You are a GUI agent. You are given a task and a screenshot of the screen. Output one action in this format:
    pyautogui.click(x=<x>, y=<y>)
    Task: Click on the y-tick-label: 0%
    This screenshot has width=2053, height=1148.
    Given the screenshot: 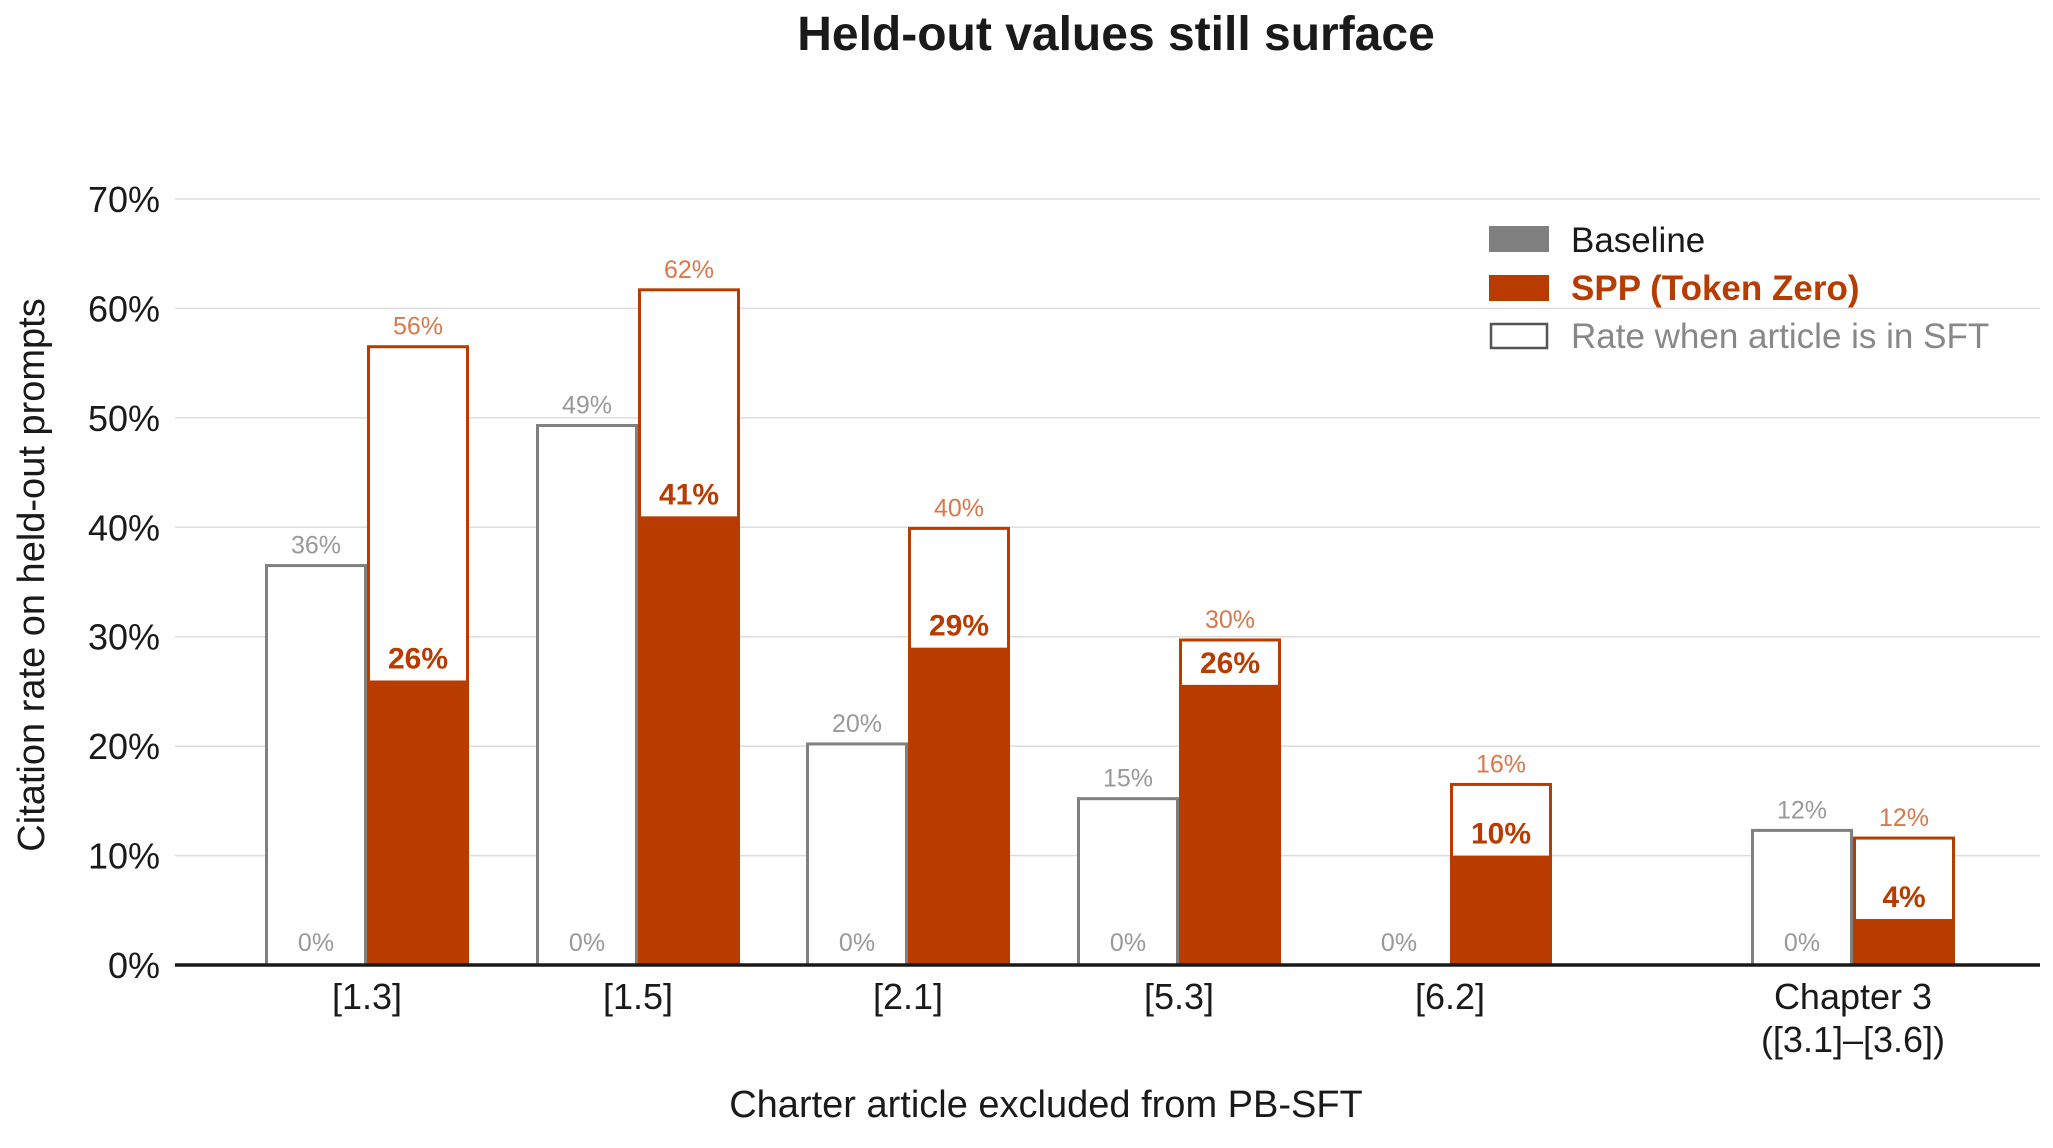 What is the action you would take?
    pyautogui.click(x=134, y=965)
    